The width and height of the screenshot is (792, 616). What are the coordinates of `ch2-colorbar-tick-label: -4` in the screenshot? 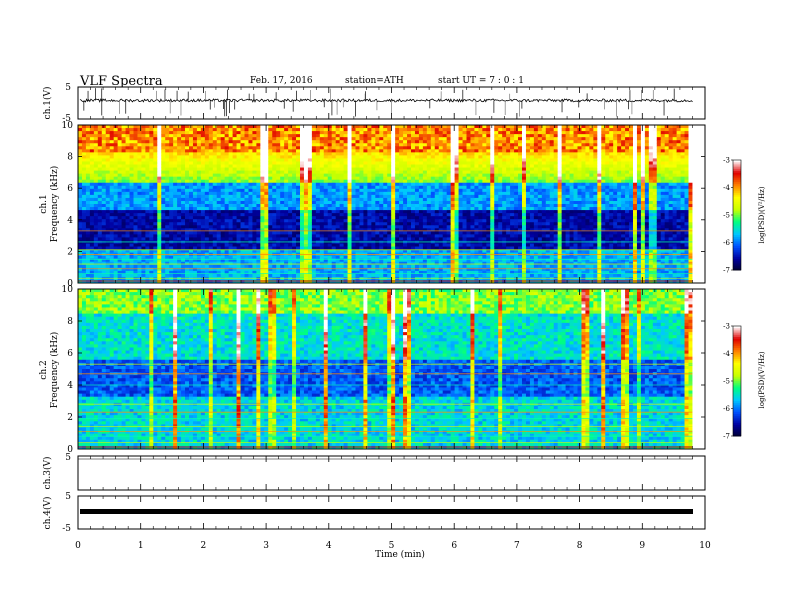 It's located at (726, 354).